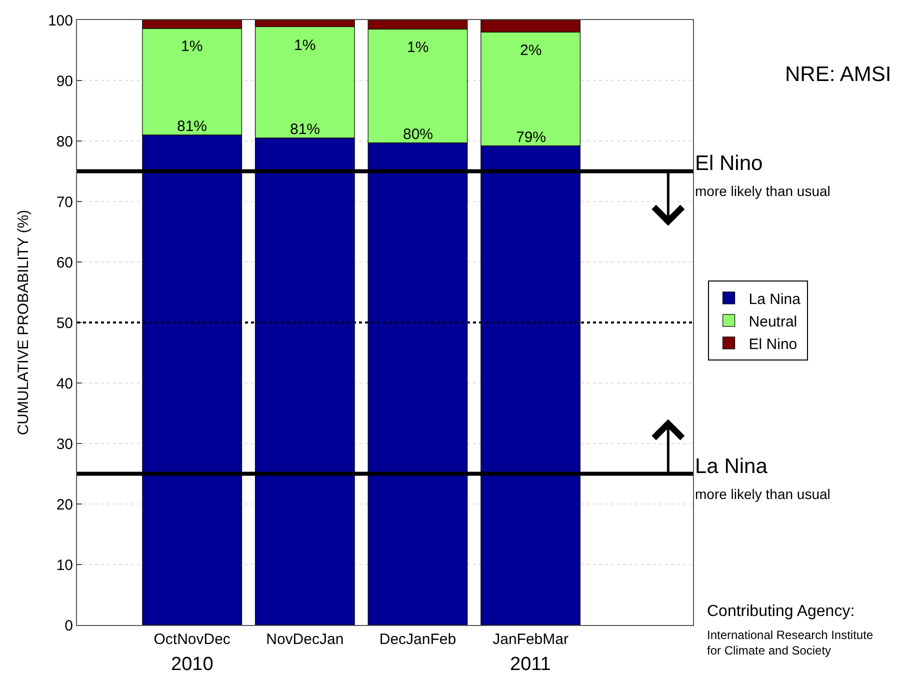 This screenshot has width=921, height=673. What do you see at coordinates (64, 323) in the screenshot?
I see `y-tick-label: 50` at bounding box center [64, 323].